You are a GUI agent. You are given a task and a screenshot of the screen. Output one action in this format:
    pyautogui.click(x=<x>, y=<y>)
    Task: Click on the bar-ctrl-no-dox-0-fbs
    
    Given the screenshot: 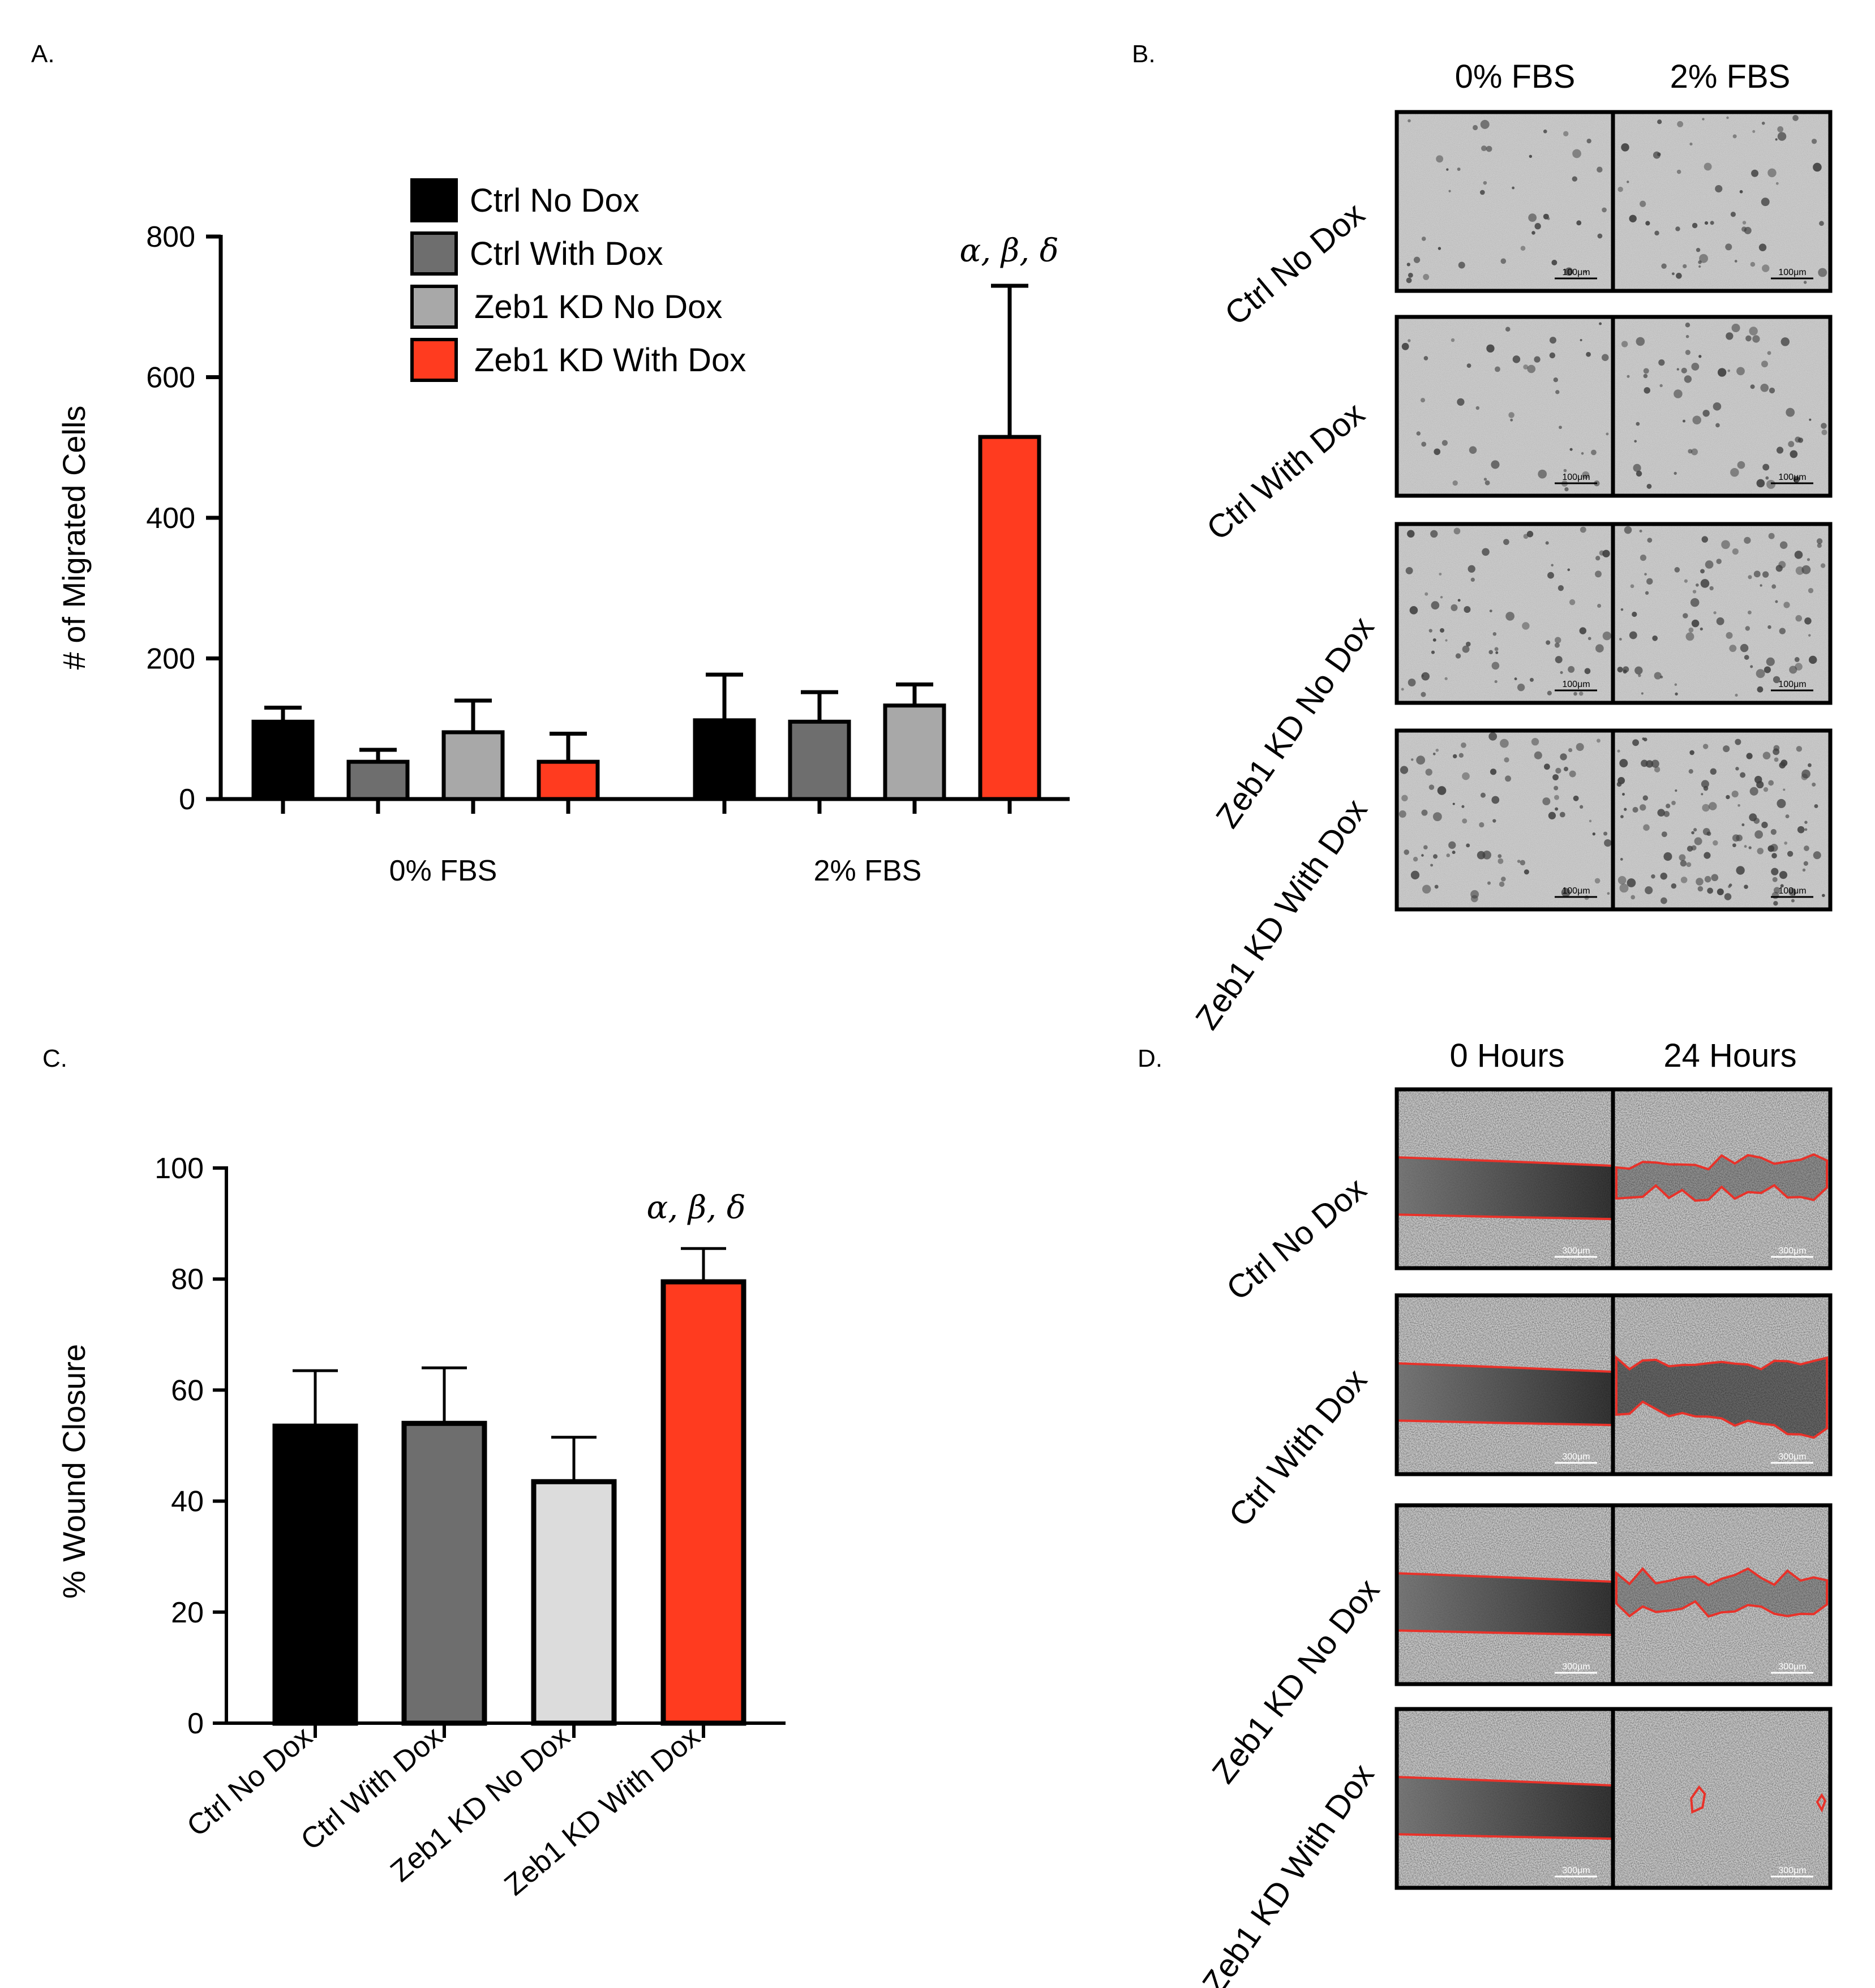 What is the action you would take?
    pyautogui.click(x=283, y=760)
    